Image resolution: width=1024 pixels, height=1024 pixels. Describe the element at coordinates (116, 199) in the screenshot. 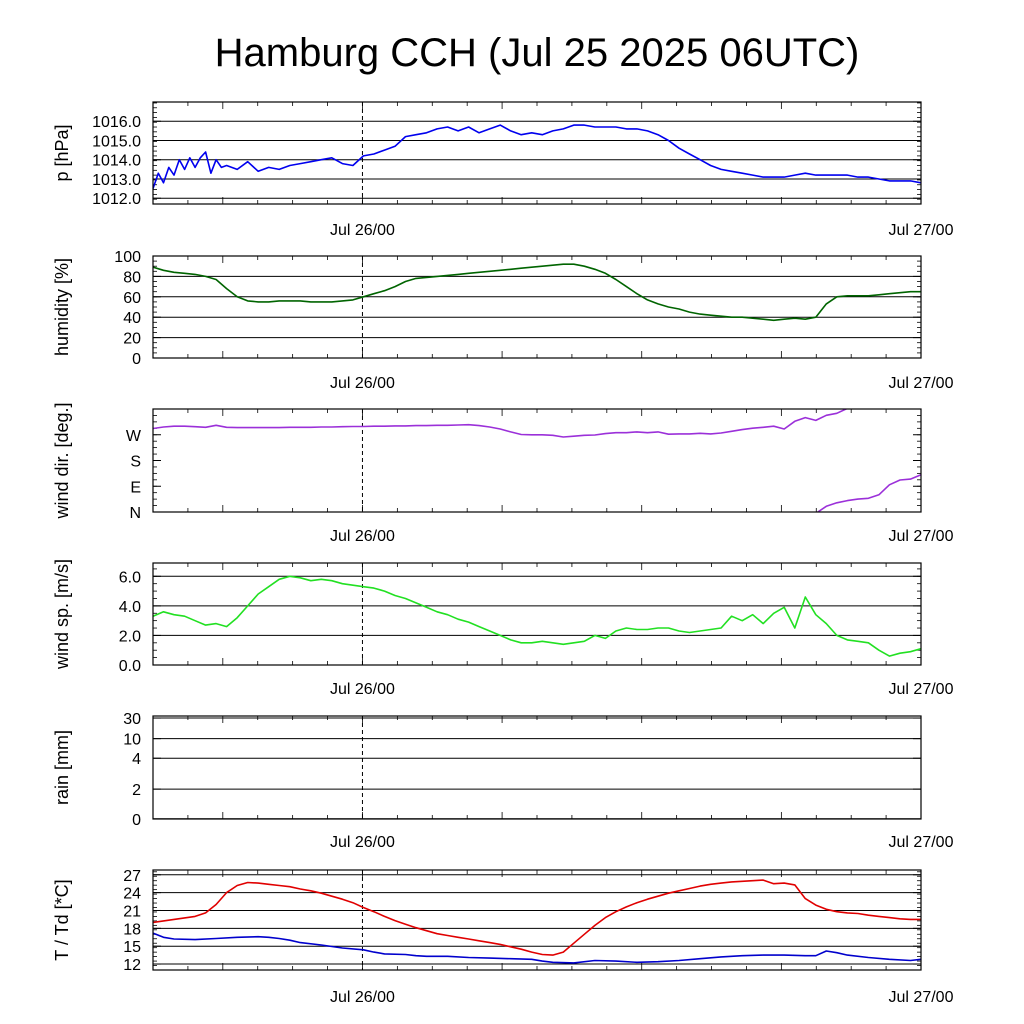

I see `y-tick-label: 1012.0` at that location.